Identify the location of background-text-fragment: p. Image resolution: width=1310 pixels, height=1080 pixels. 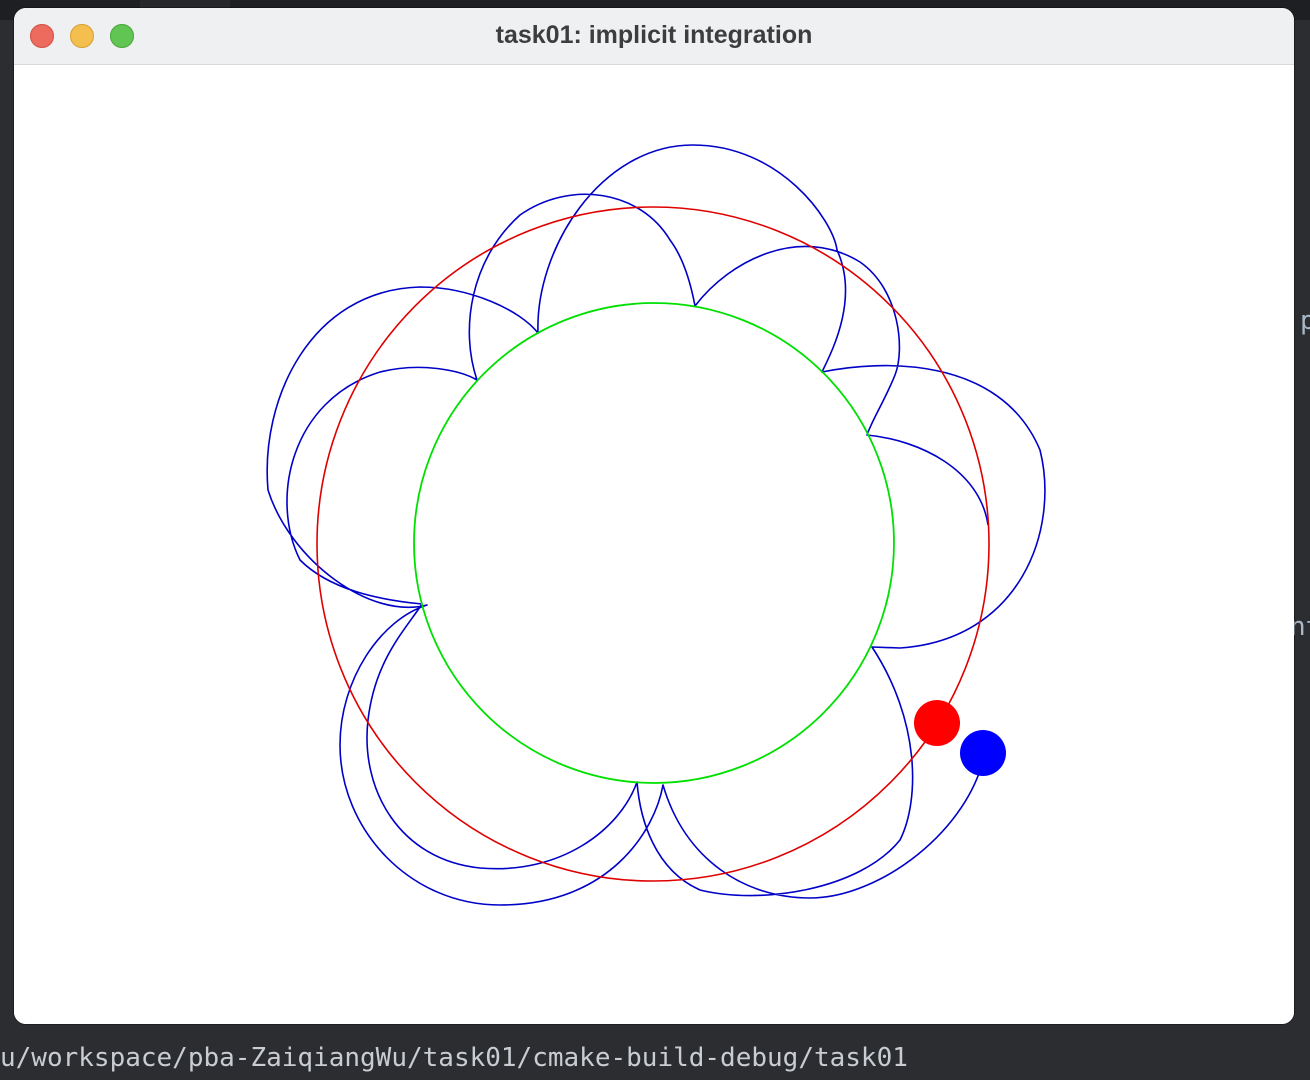
(1305, 321).